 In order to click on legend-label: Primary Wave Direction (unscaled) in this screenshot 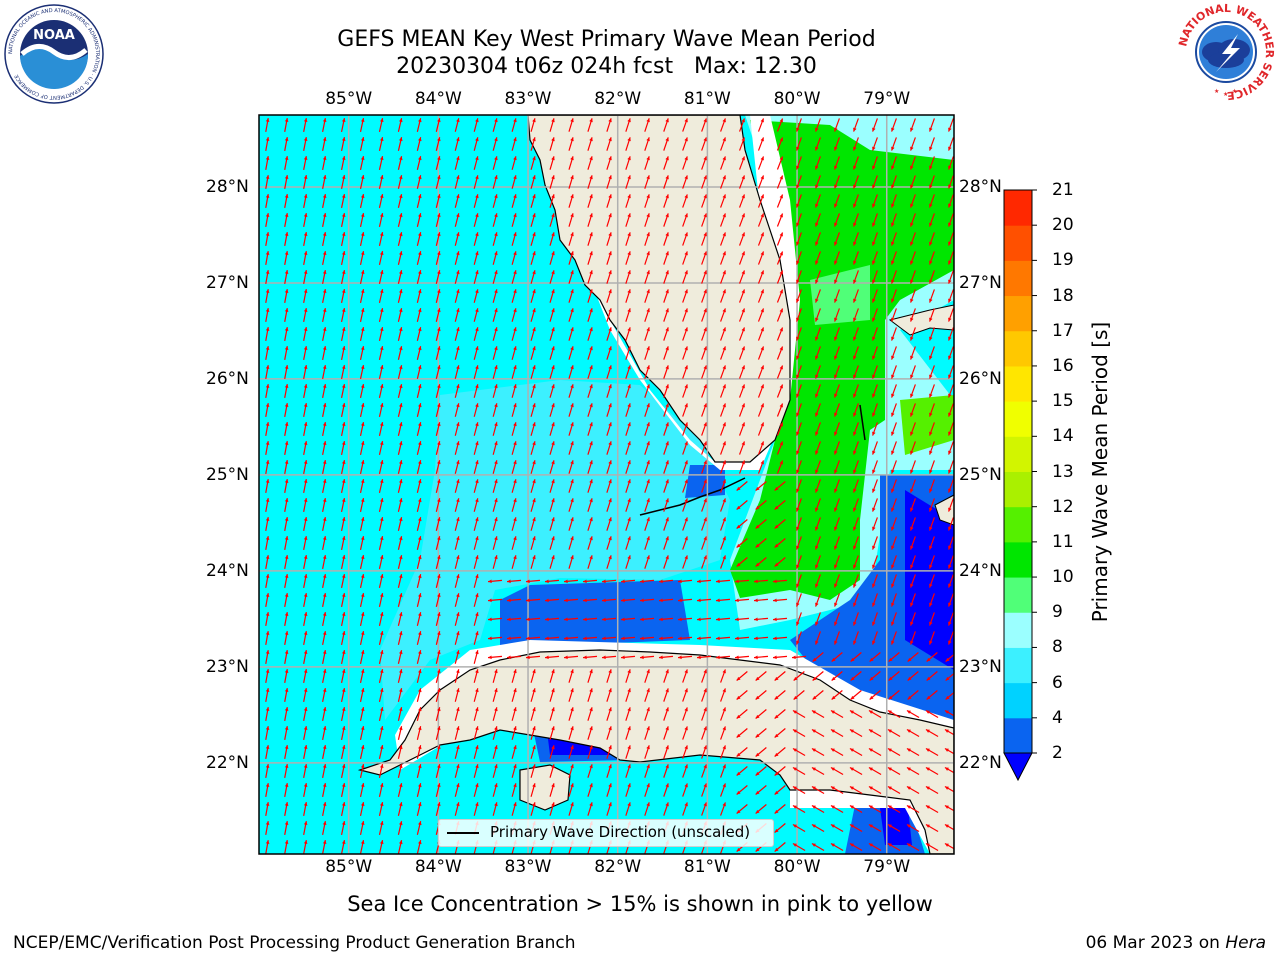, I will do `click(620, 832)`.